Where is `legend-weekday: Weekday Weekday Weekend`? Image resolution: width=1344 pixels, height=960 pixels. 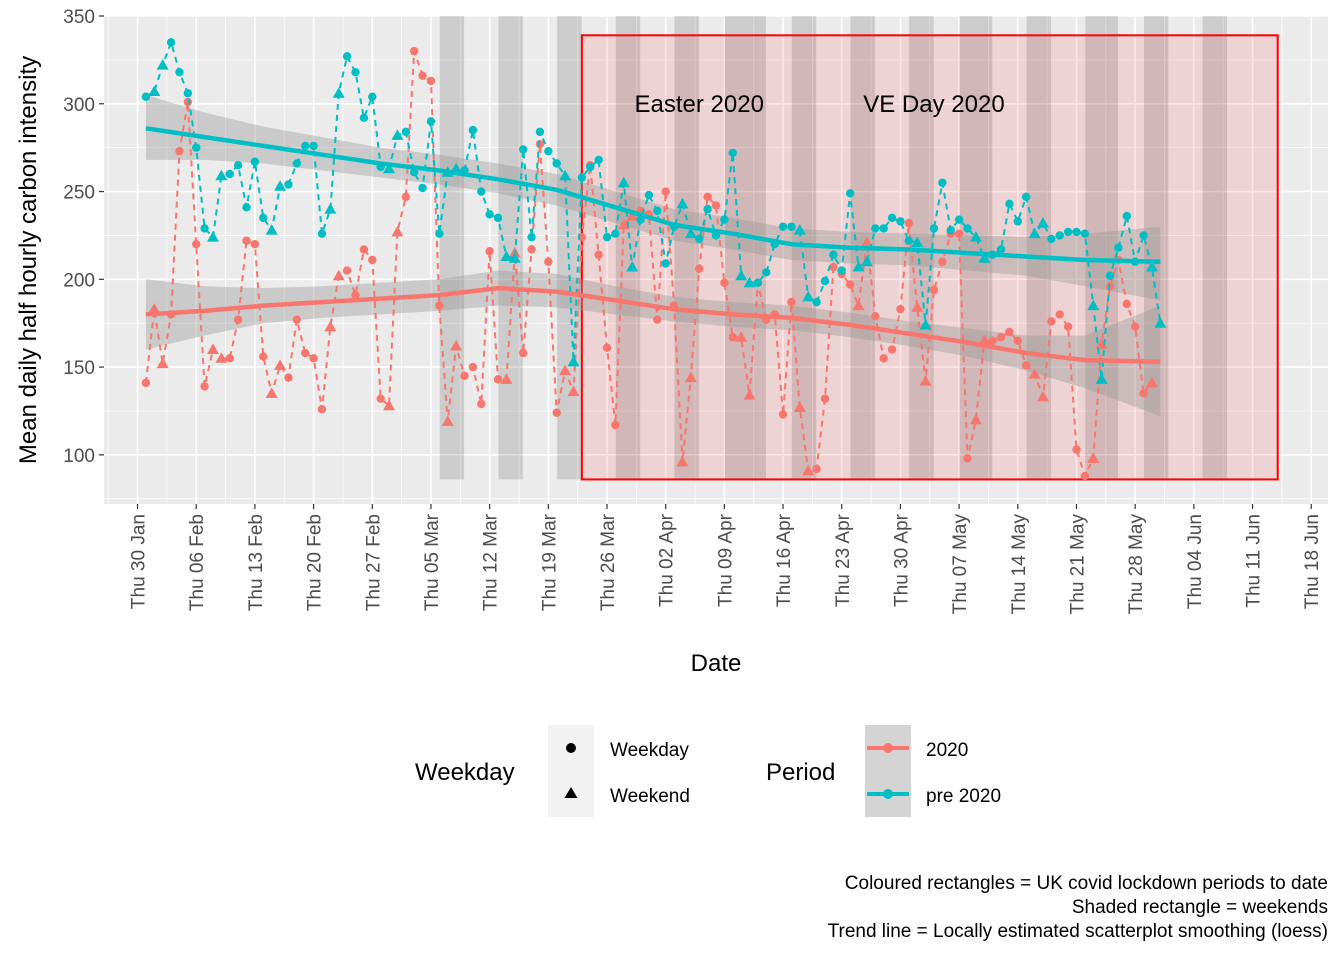
legend-weekday: Weekday Weekday Weekend is located at coordinates (552, 771).